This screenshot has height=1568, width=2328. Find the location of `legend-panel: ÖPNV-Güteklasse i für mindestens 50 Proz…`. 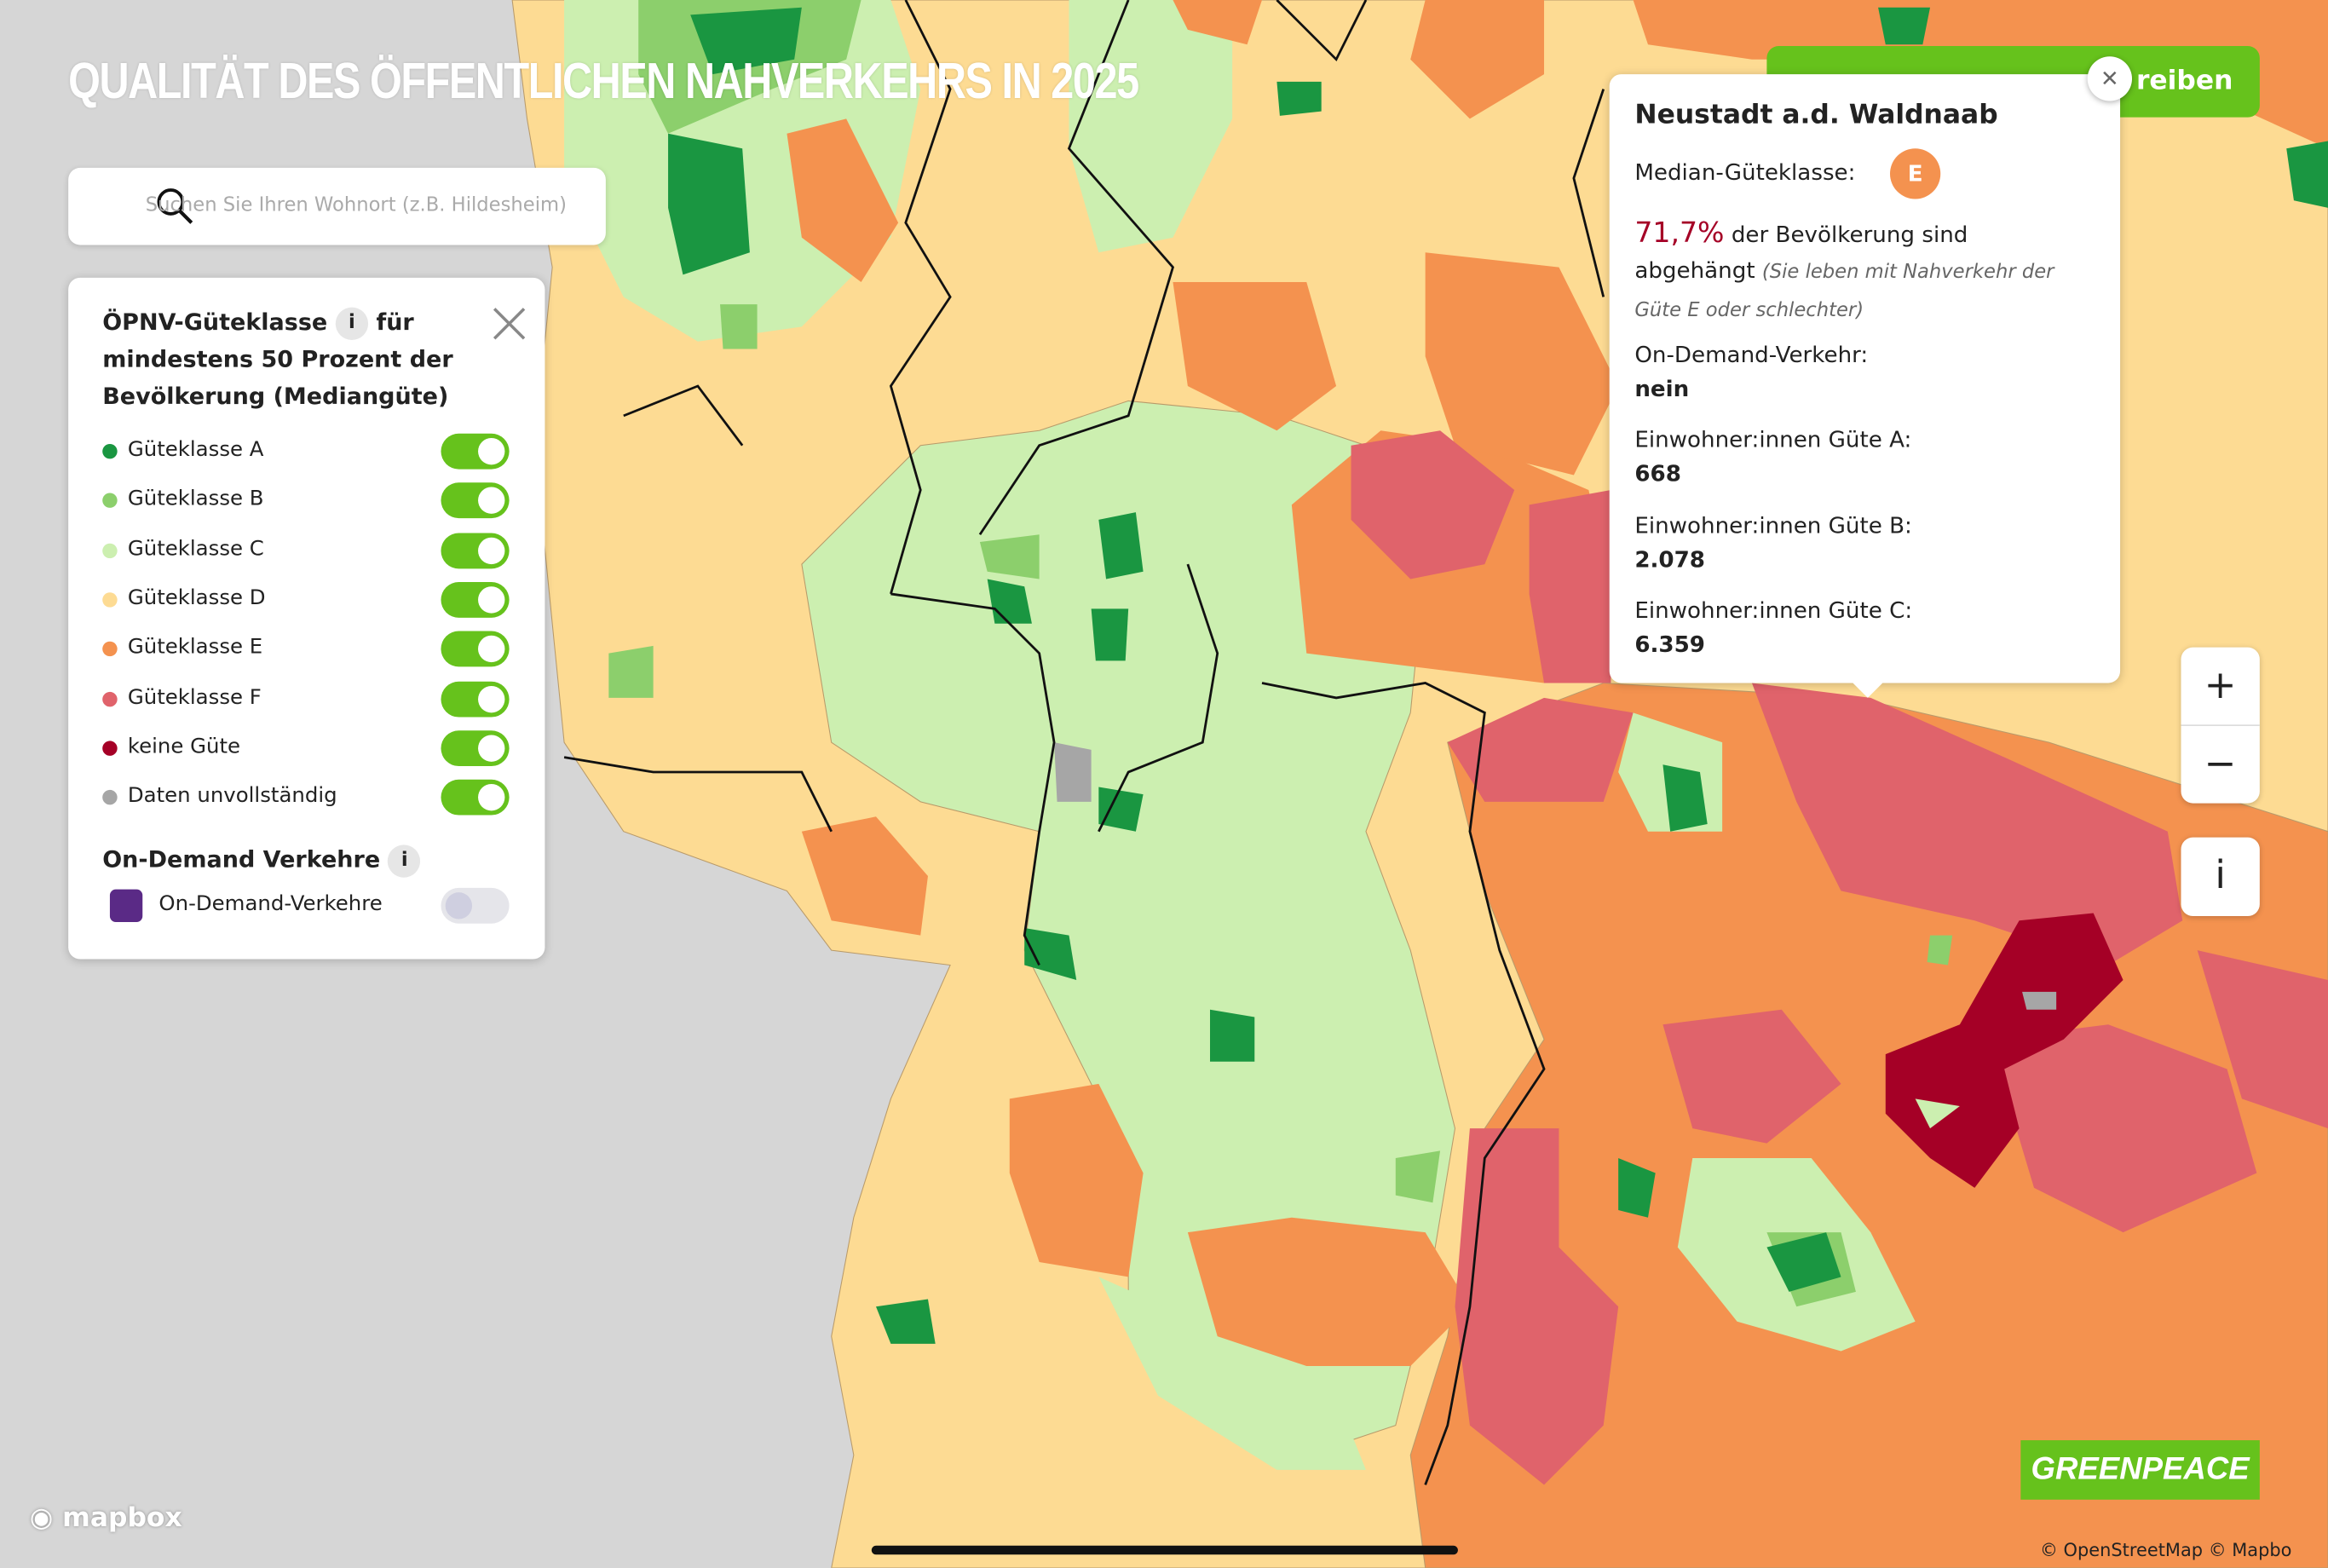

legend-panel: ÖPNV-Güteklasse i für mindestens 50 Proz… is located at coordinates (306, 619).